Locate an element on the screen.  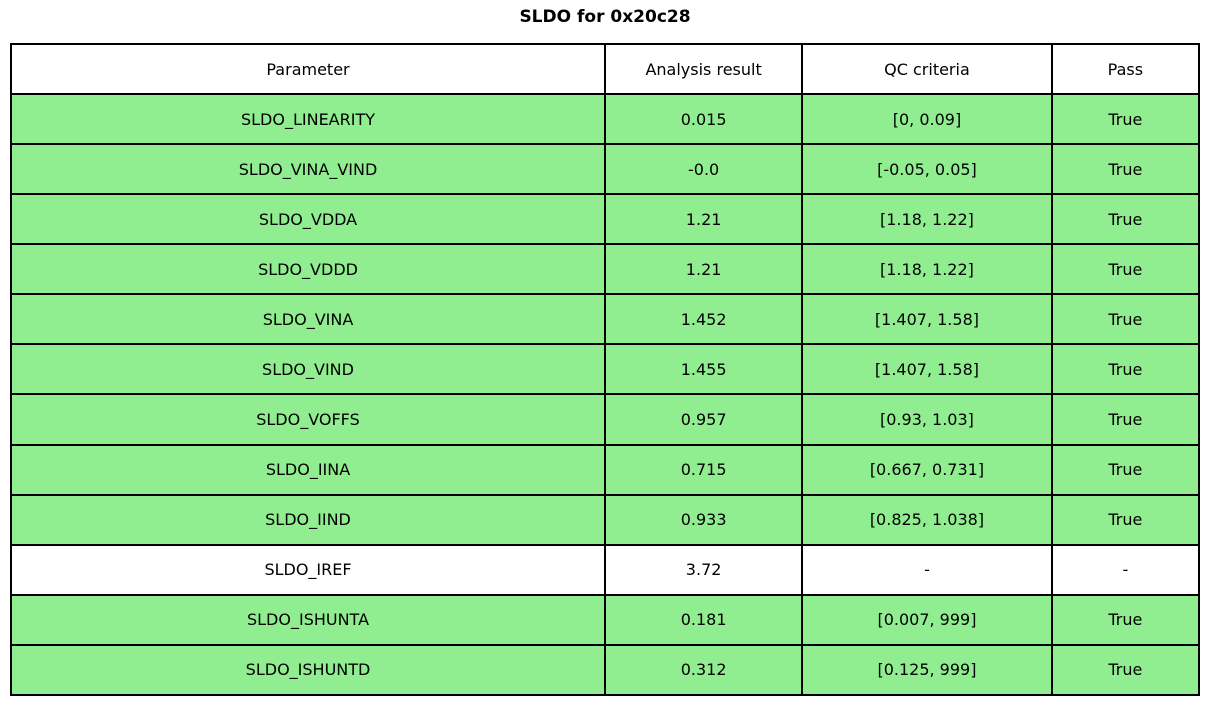
table-row: SLDO_VDDD 1.21 [1.18, 1.22] True is located at coordinates (605, 269).